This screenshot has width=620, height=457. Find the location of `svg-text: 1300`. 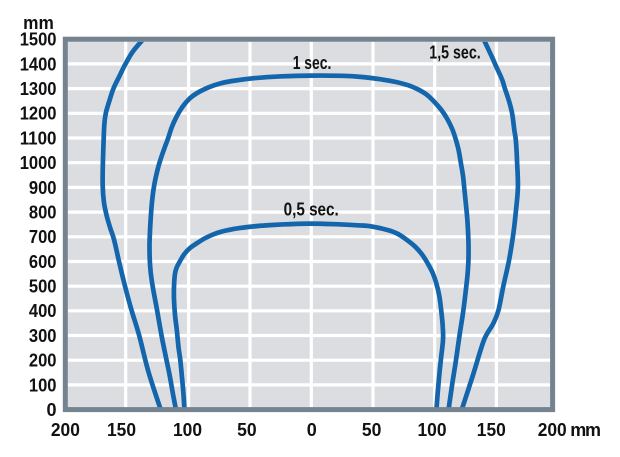

svg-text: 1300 is located at coordinates (38, 89).